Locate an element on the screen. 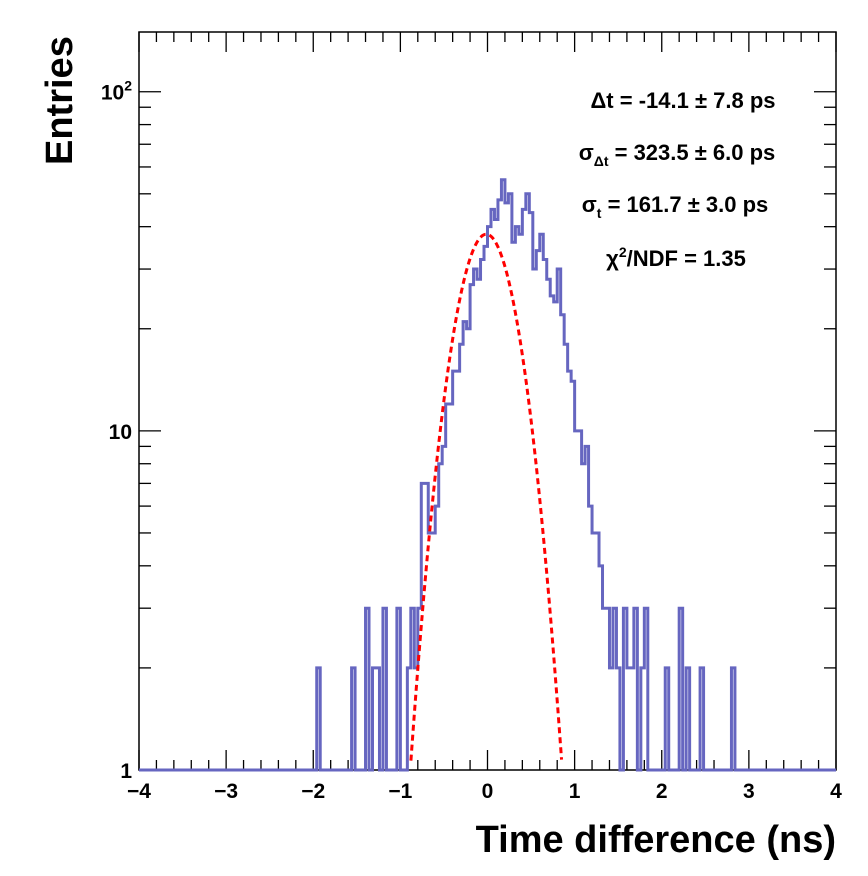 This screenshot has width=868, height=876. stat-chi2-sup: 2 is located at coordinates (623, 252).